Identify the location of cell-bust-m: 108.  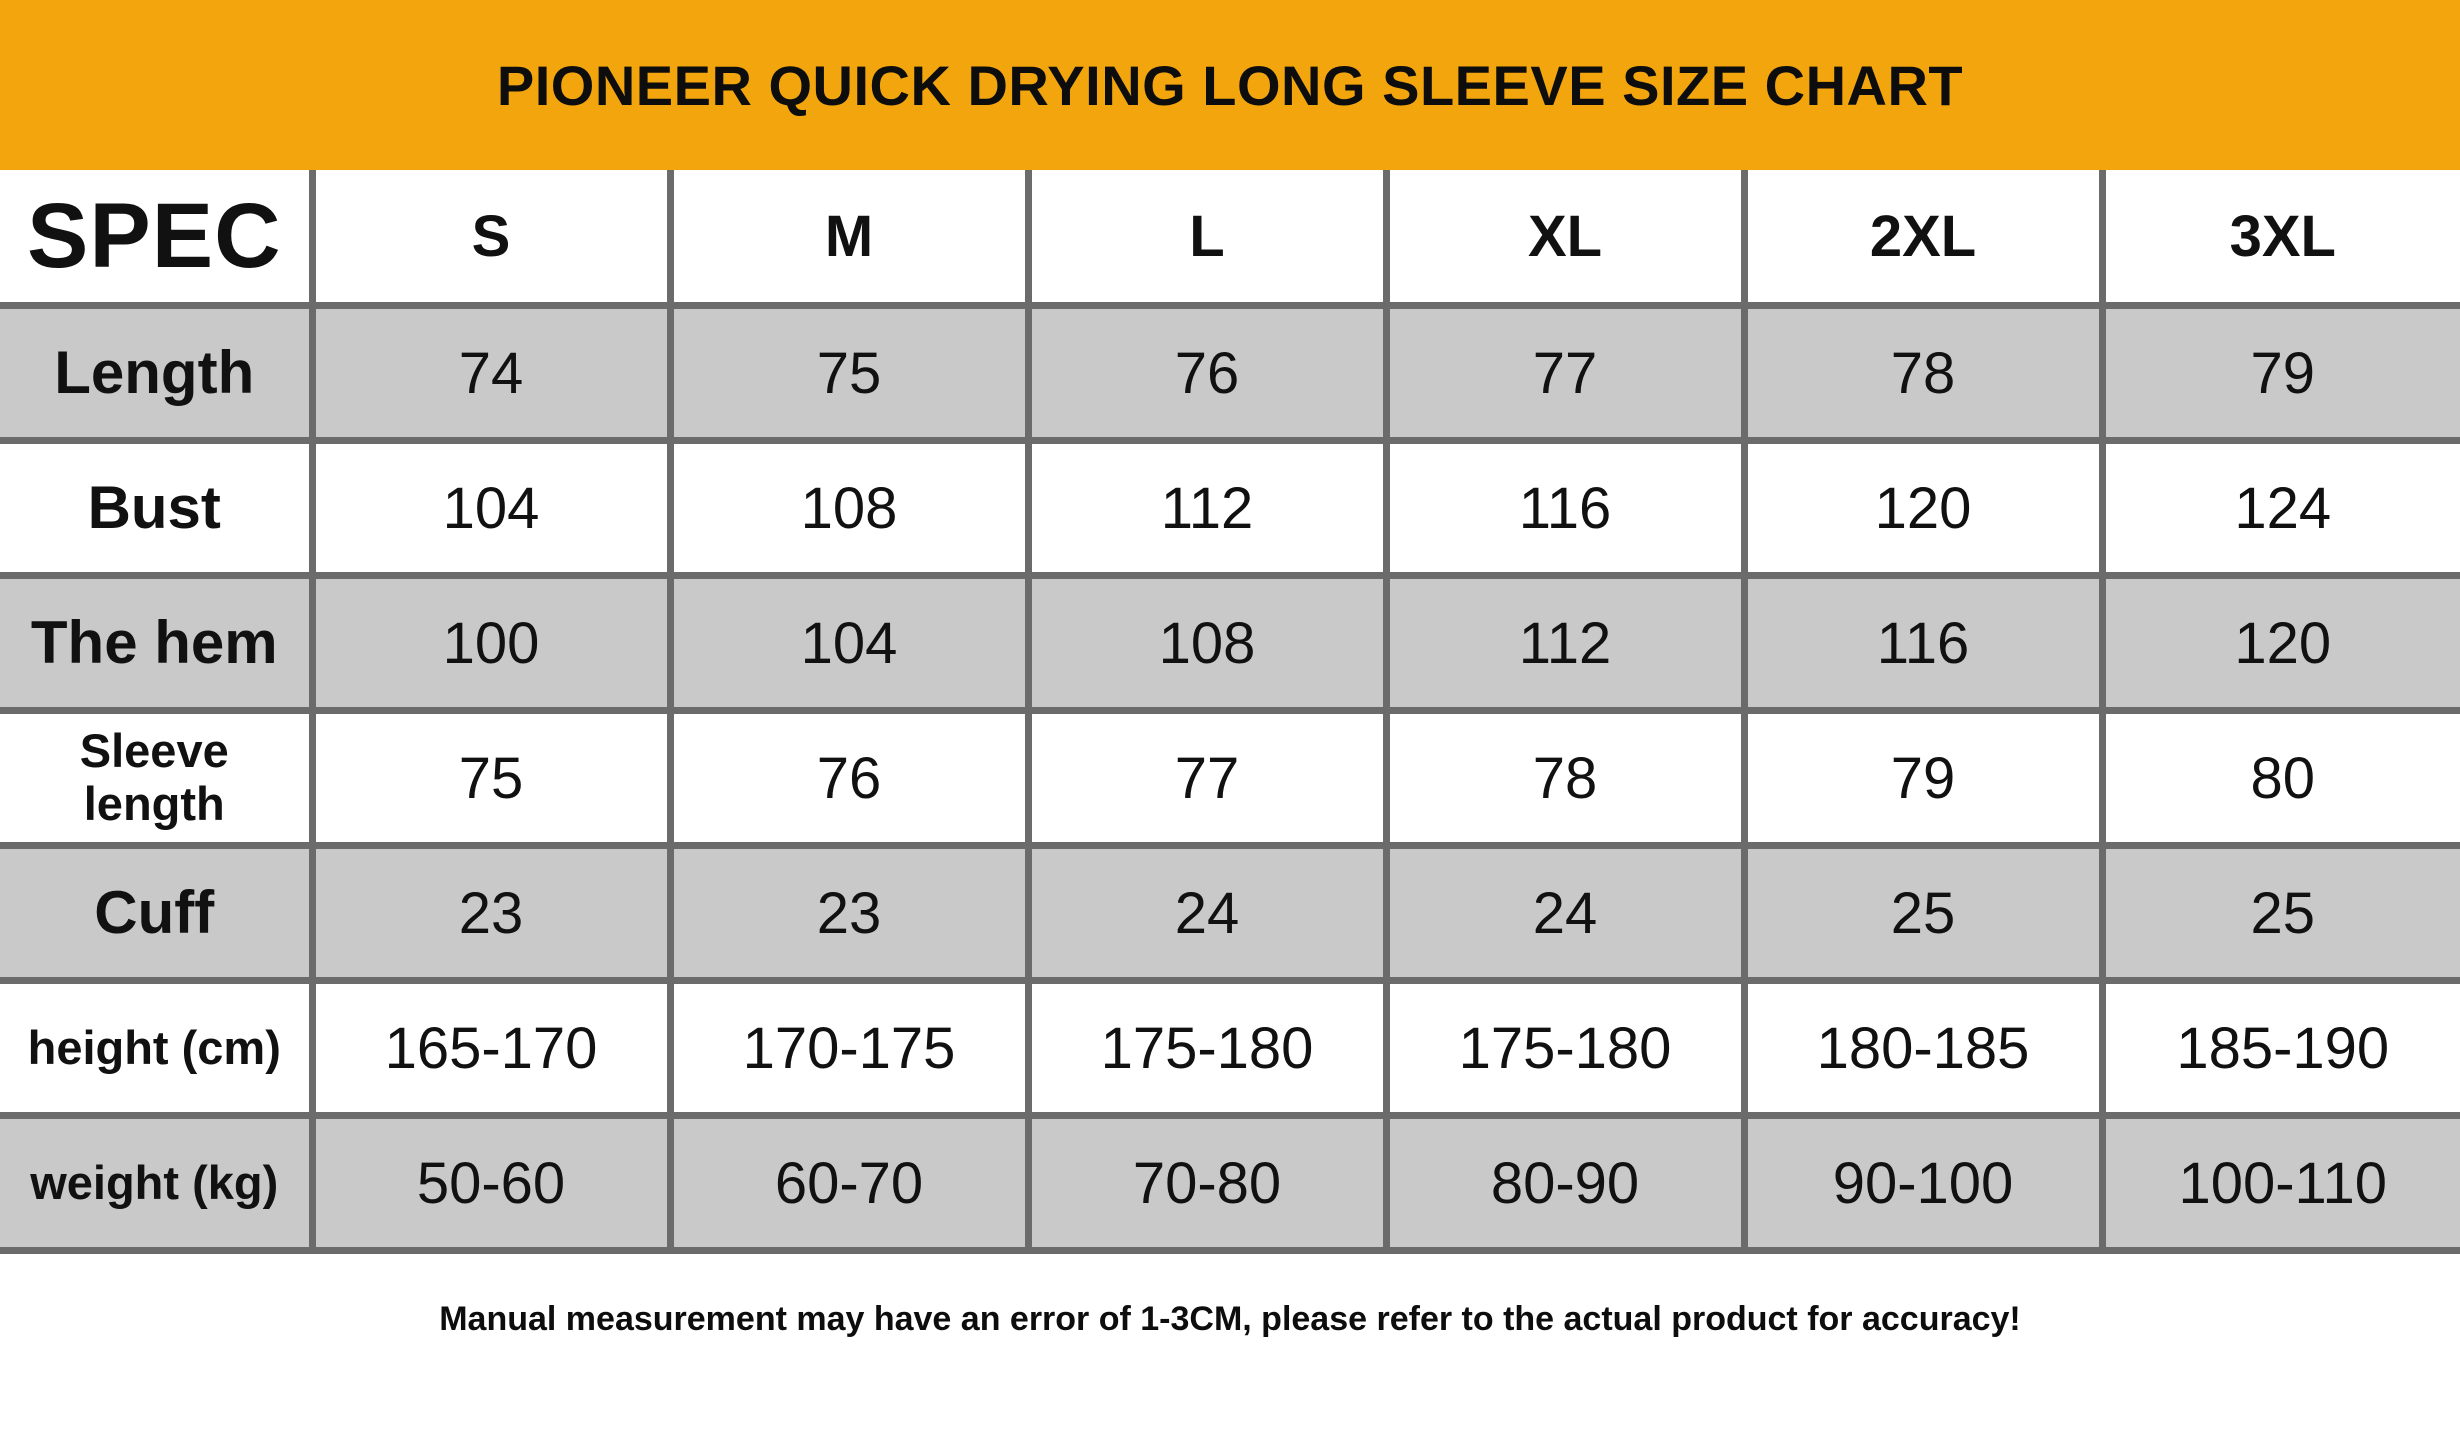
(849, 508).